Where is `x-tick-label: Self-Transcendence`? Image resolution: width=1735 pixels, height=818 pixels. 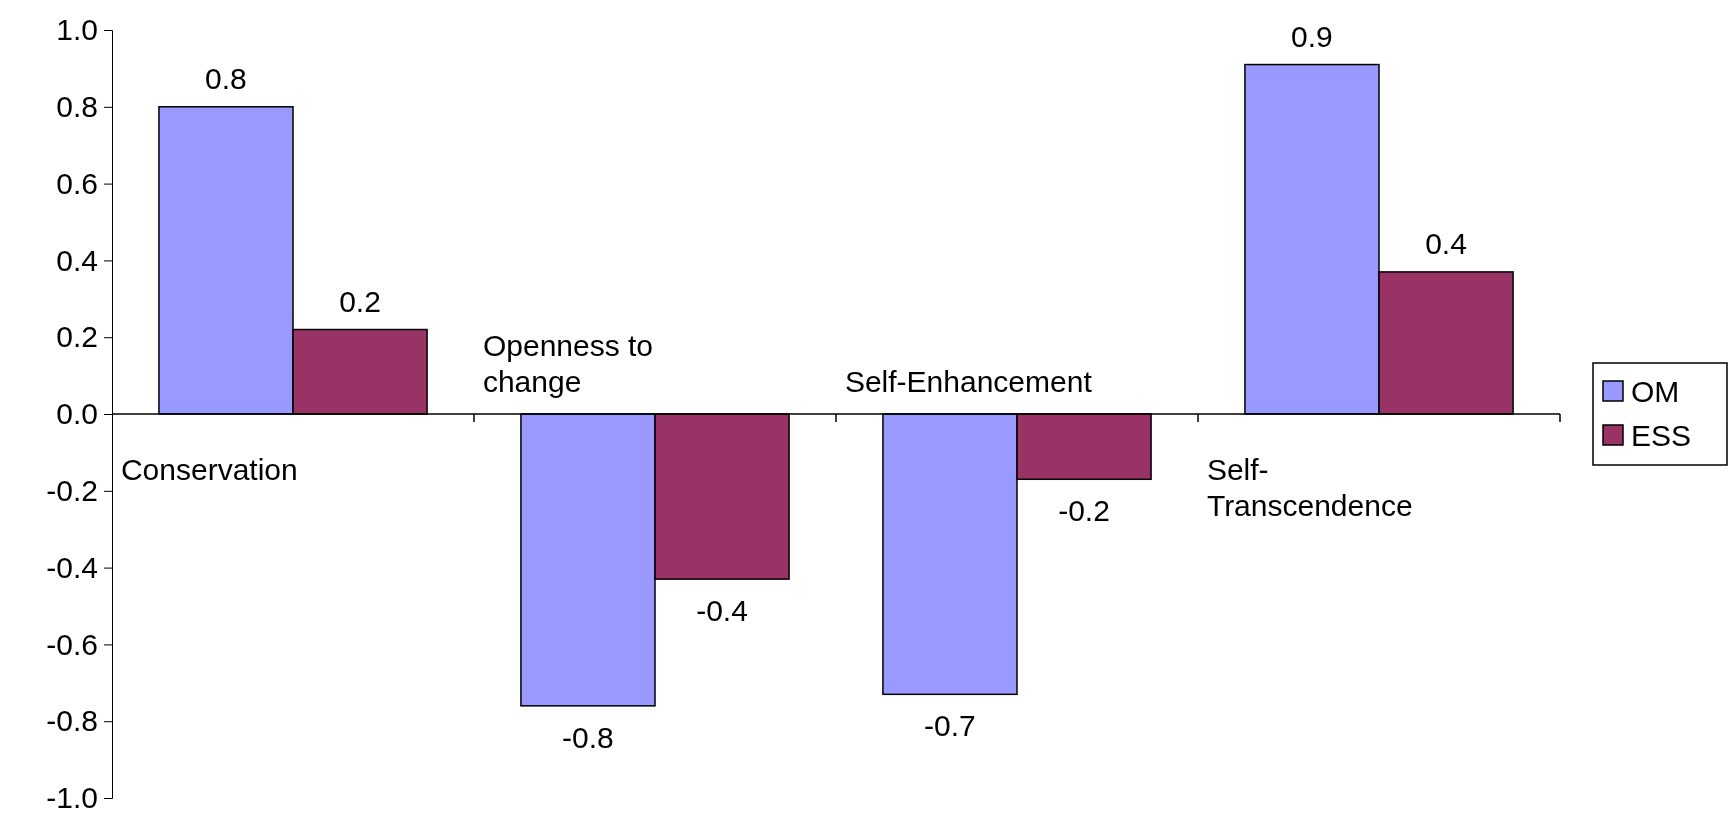
x-tick-label: Self-Transcendence is located at coordinates (1309, 487).